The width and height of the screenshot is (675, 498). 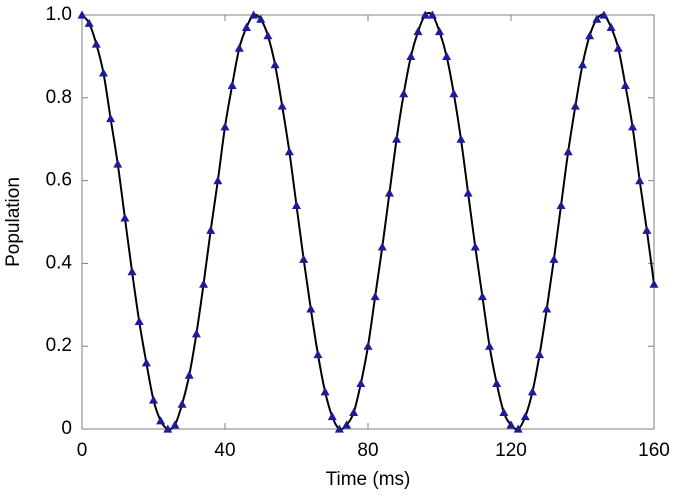 I want to click on x-axis-label: Time (ms), so click(x=368, y=479).